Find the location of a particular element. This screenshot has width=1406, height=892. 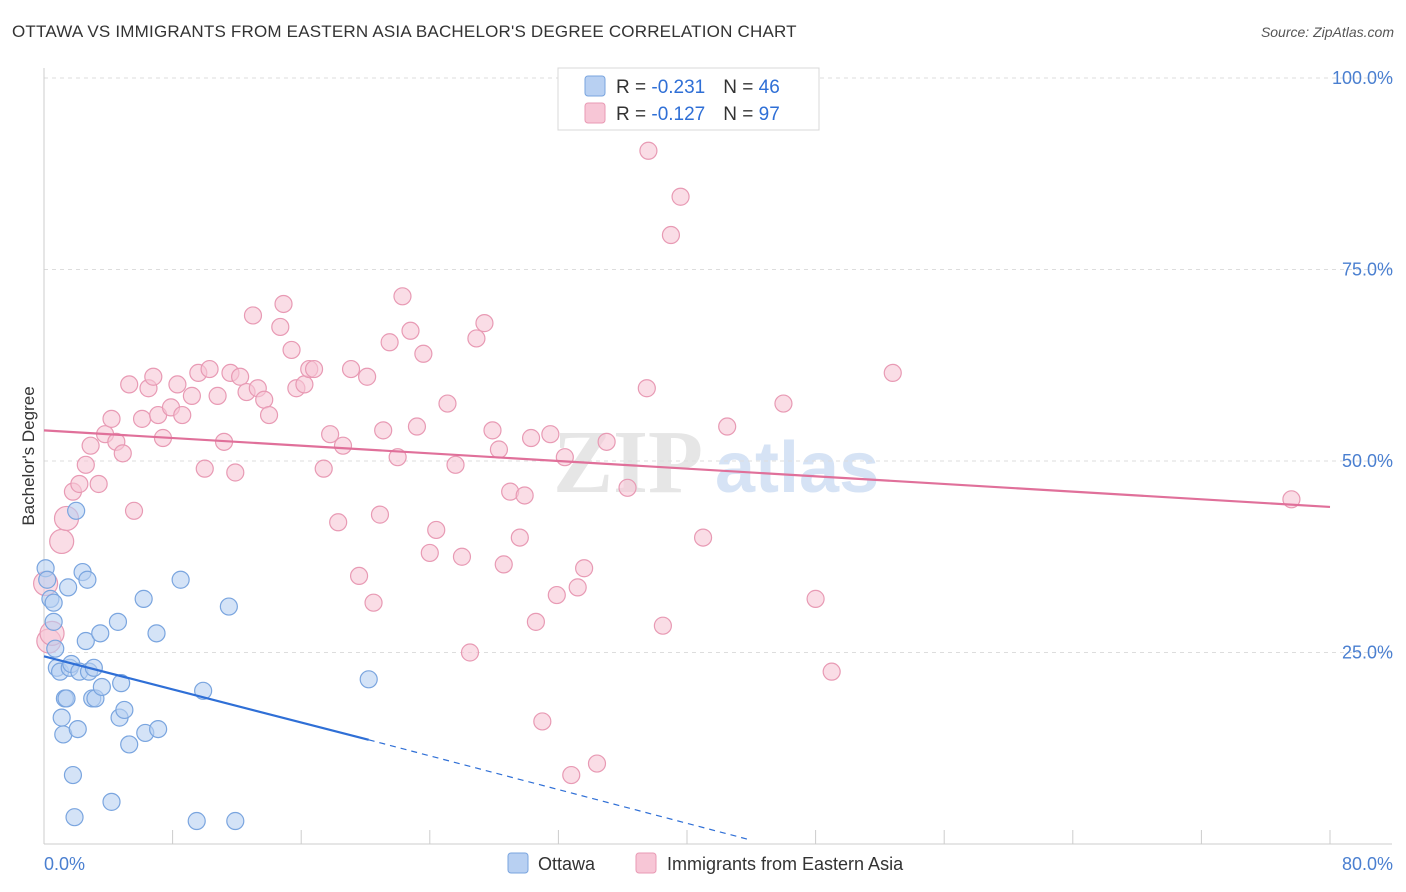

legend-n-value-ottawa: 46 is located at coordinates (769, 87).